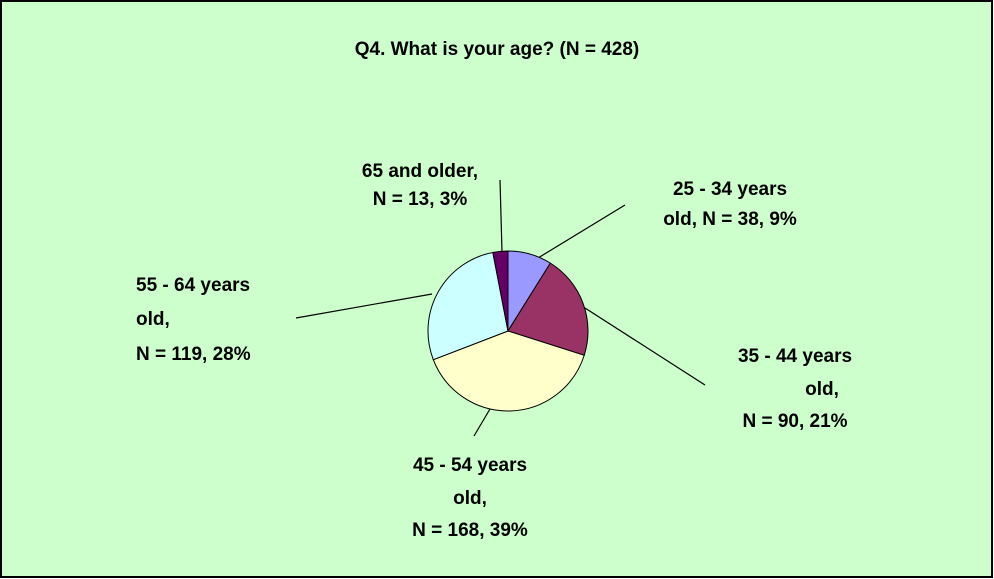 This screenshot has height=579, width=994. Describe the element at coordinates (470, 530) in the screenshot. I see `data-label: N = 168, 39%` at that location.